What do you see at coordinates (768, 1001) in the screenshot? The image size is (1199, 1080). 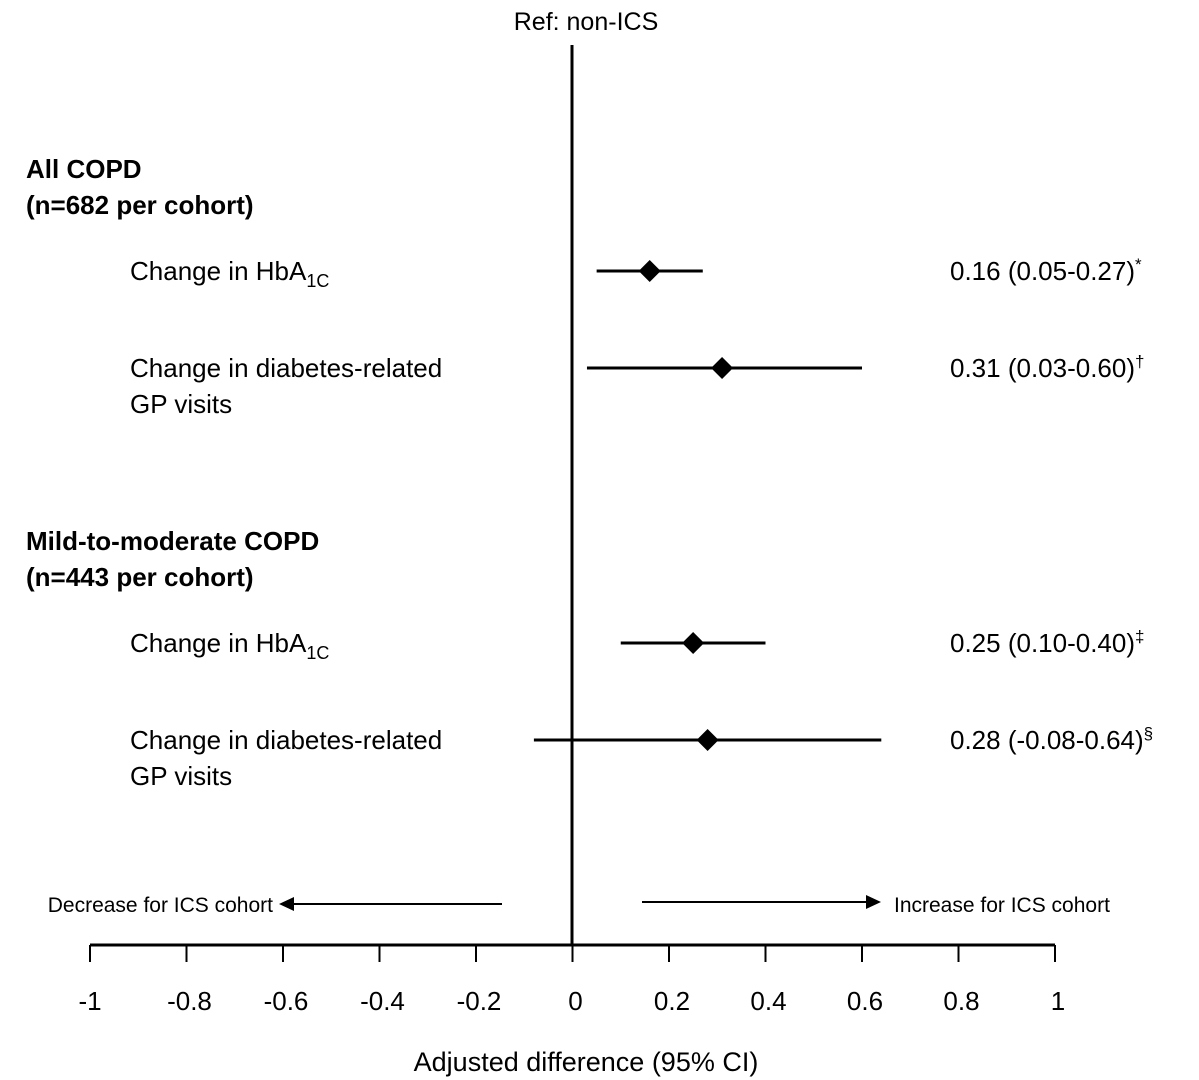 I see `x-tick-label: 0.4` at bounding box center [768, 1001].